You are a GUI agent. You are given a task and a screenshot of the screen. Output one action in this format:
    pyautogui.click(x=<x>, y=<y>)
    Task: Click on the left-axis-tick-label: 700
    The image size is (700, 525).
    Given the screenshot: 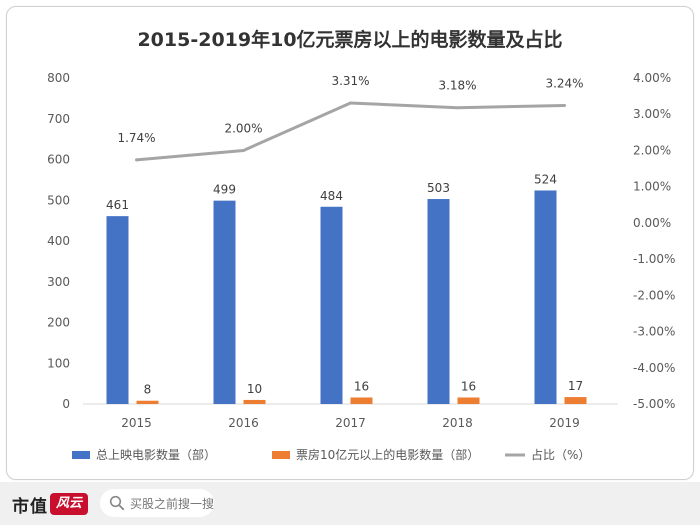 What is the action you would take?
    pyautogui.click(x=58, y=119)
    